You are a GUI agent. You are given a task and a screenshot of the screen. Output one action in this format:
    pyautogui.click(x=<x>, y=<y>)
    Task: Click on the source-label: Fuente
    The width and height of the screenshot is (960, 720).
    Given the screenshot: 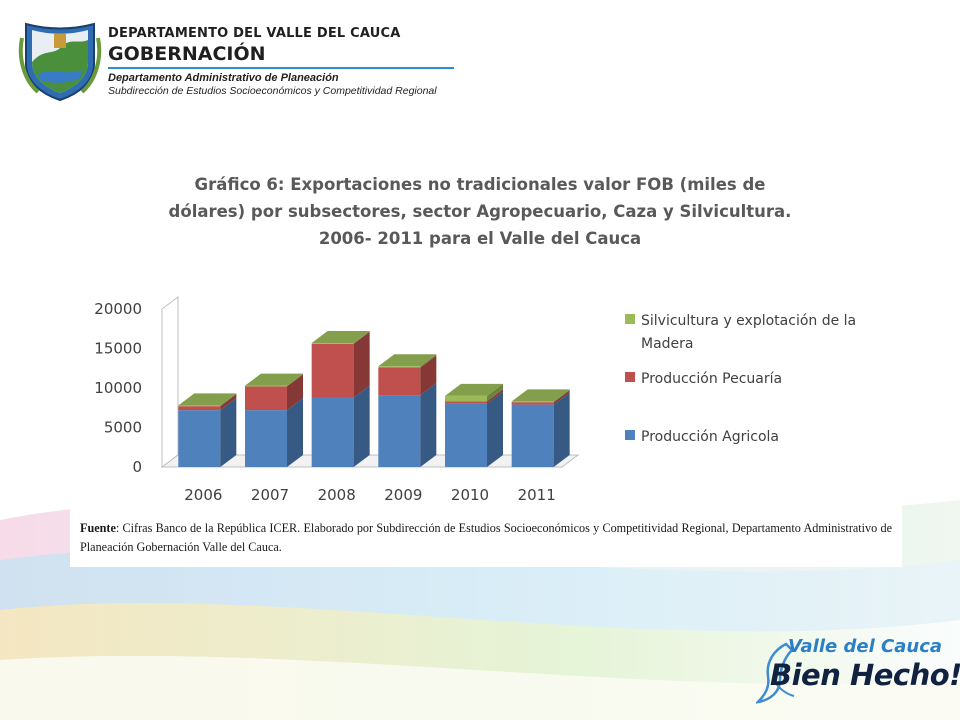 What is the action you would take?
    pyautogui.click(x=98, y=528)
    